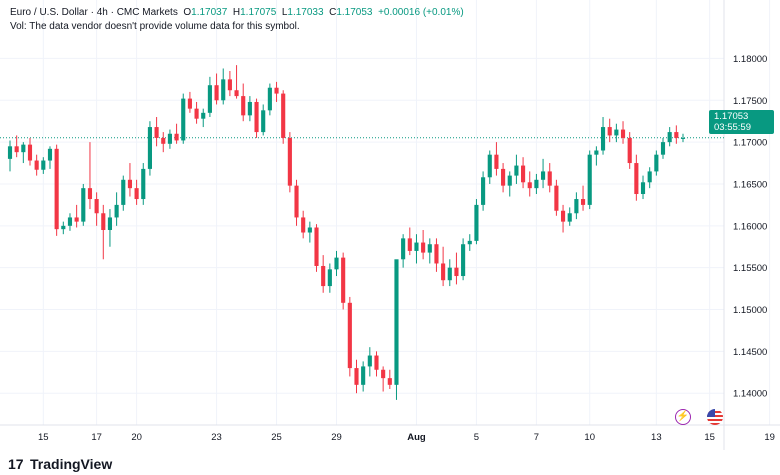  What do you see at coordinates (416, 437) in the screenshot?
I see `x-tick-label: Aug` at bounding box center [416, 437].